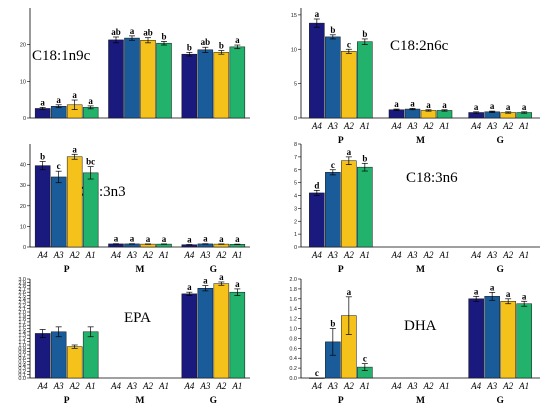 The height and width of the screenshot is (418, 550). Describe the element at coordinates (22, 303) in the screenshot. I see `y-tick-label: 2.3` at that location.